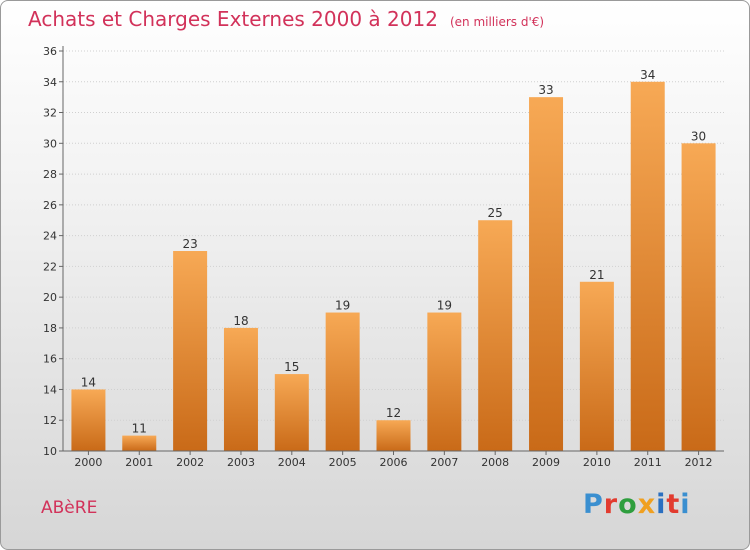 The image size is (750, 550). Describe the element at coordinates (593, 504) in the screenshot. I see `logo-letter: P` at that location.